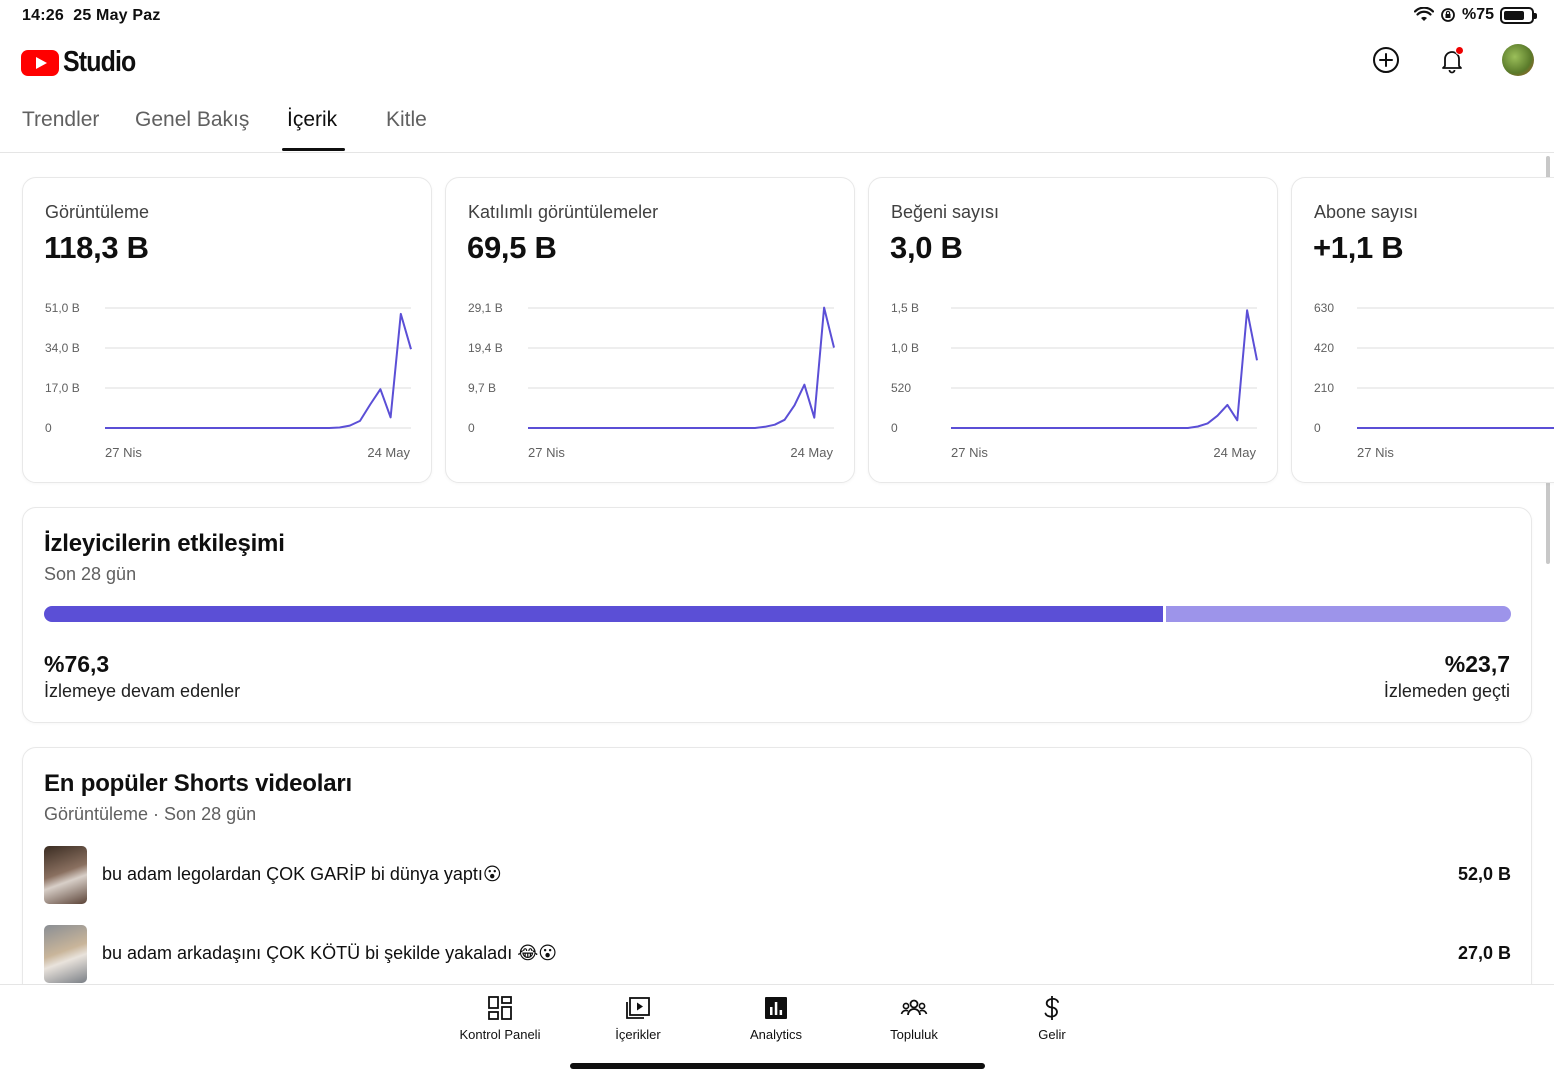  Describe the element at coordinates (164, 543) in the screenshot. I see `engagement-title: İzleyicilerin etkileşimi` at that location.